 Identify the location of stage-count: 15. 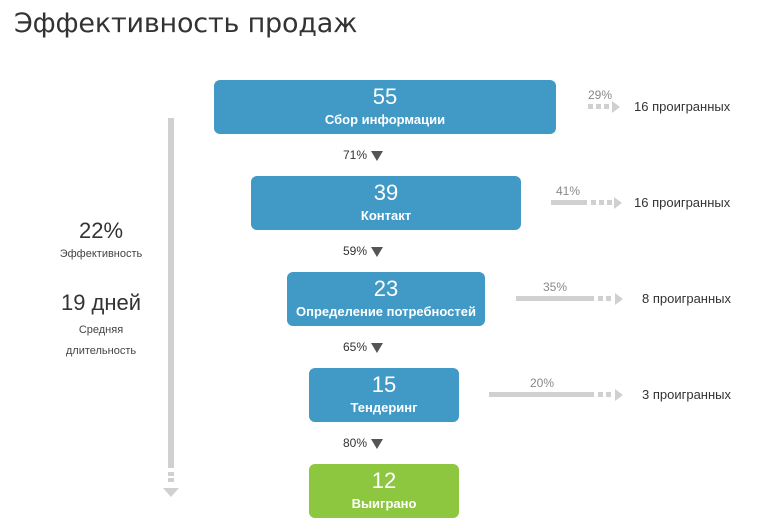
(384, 384).